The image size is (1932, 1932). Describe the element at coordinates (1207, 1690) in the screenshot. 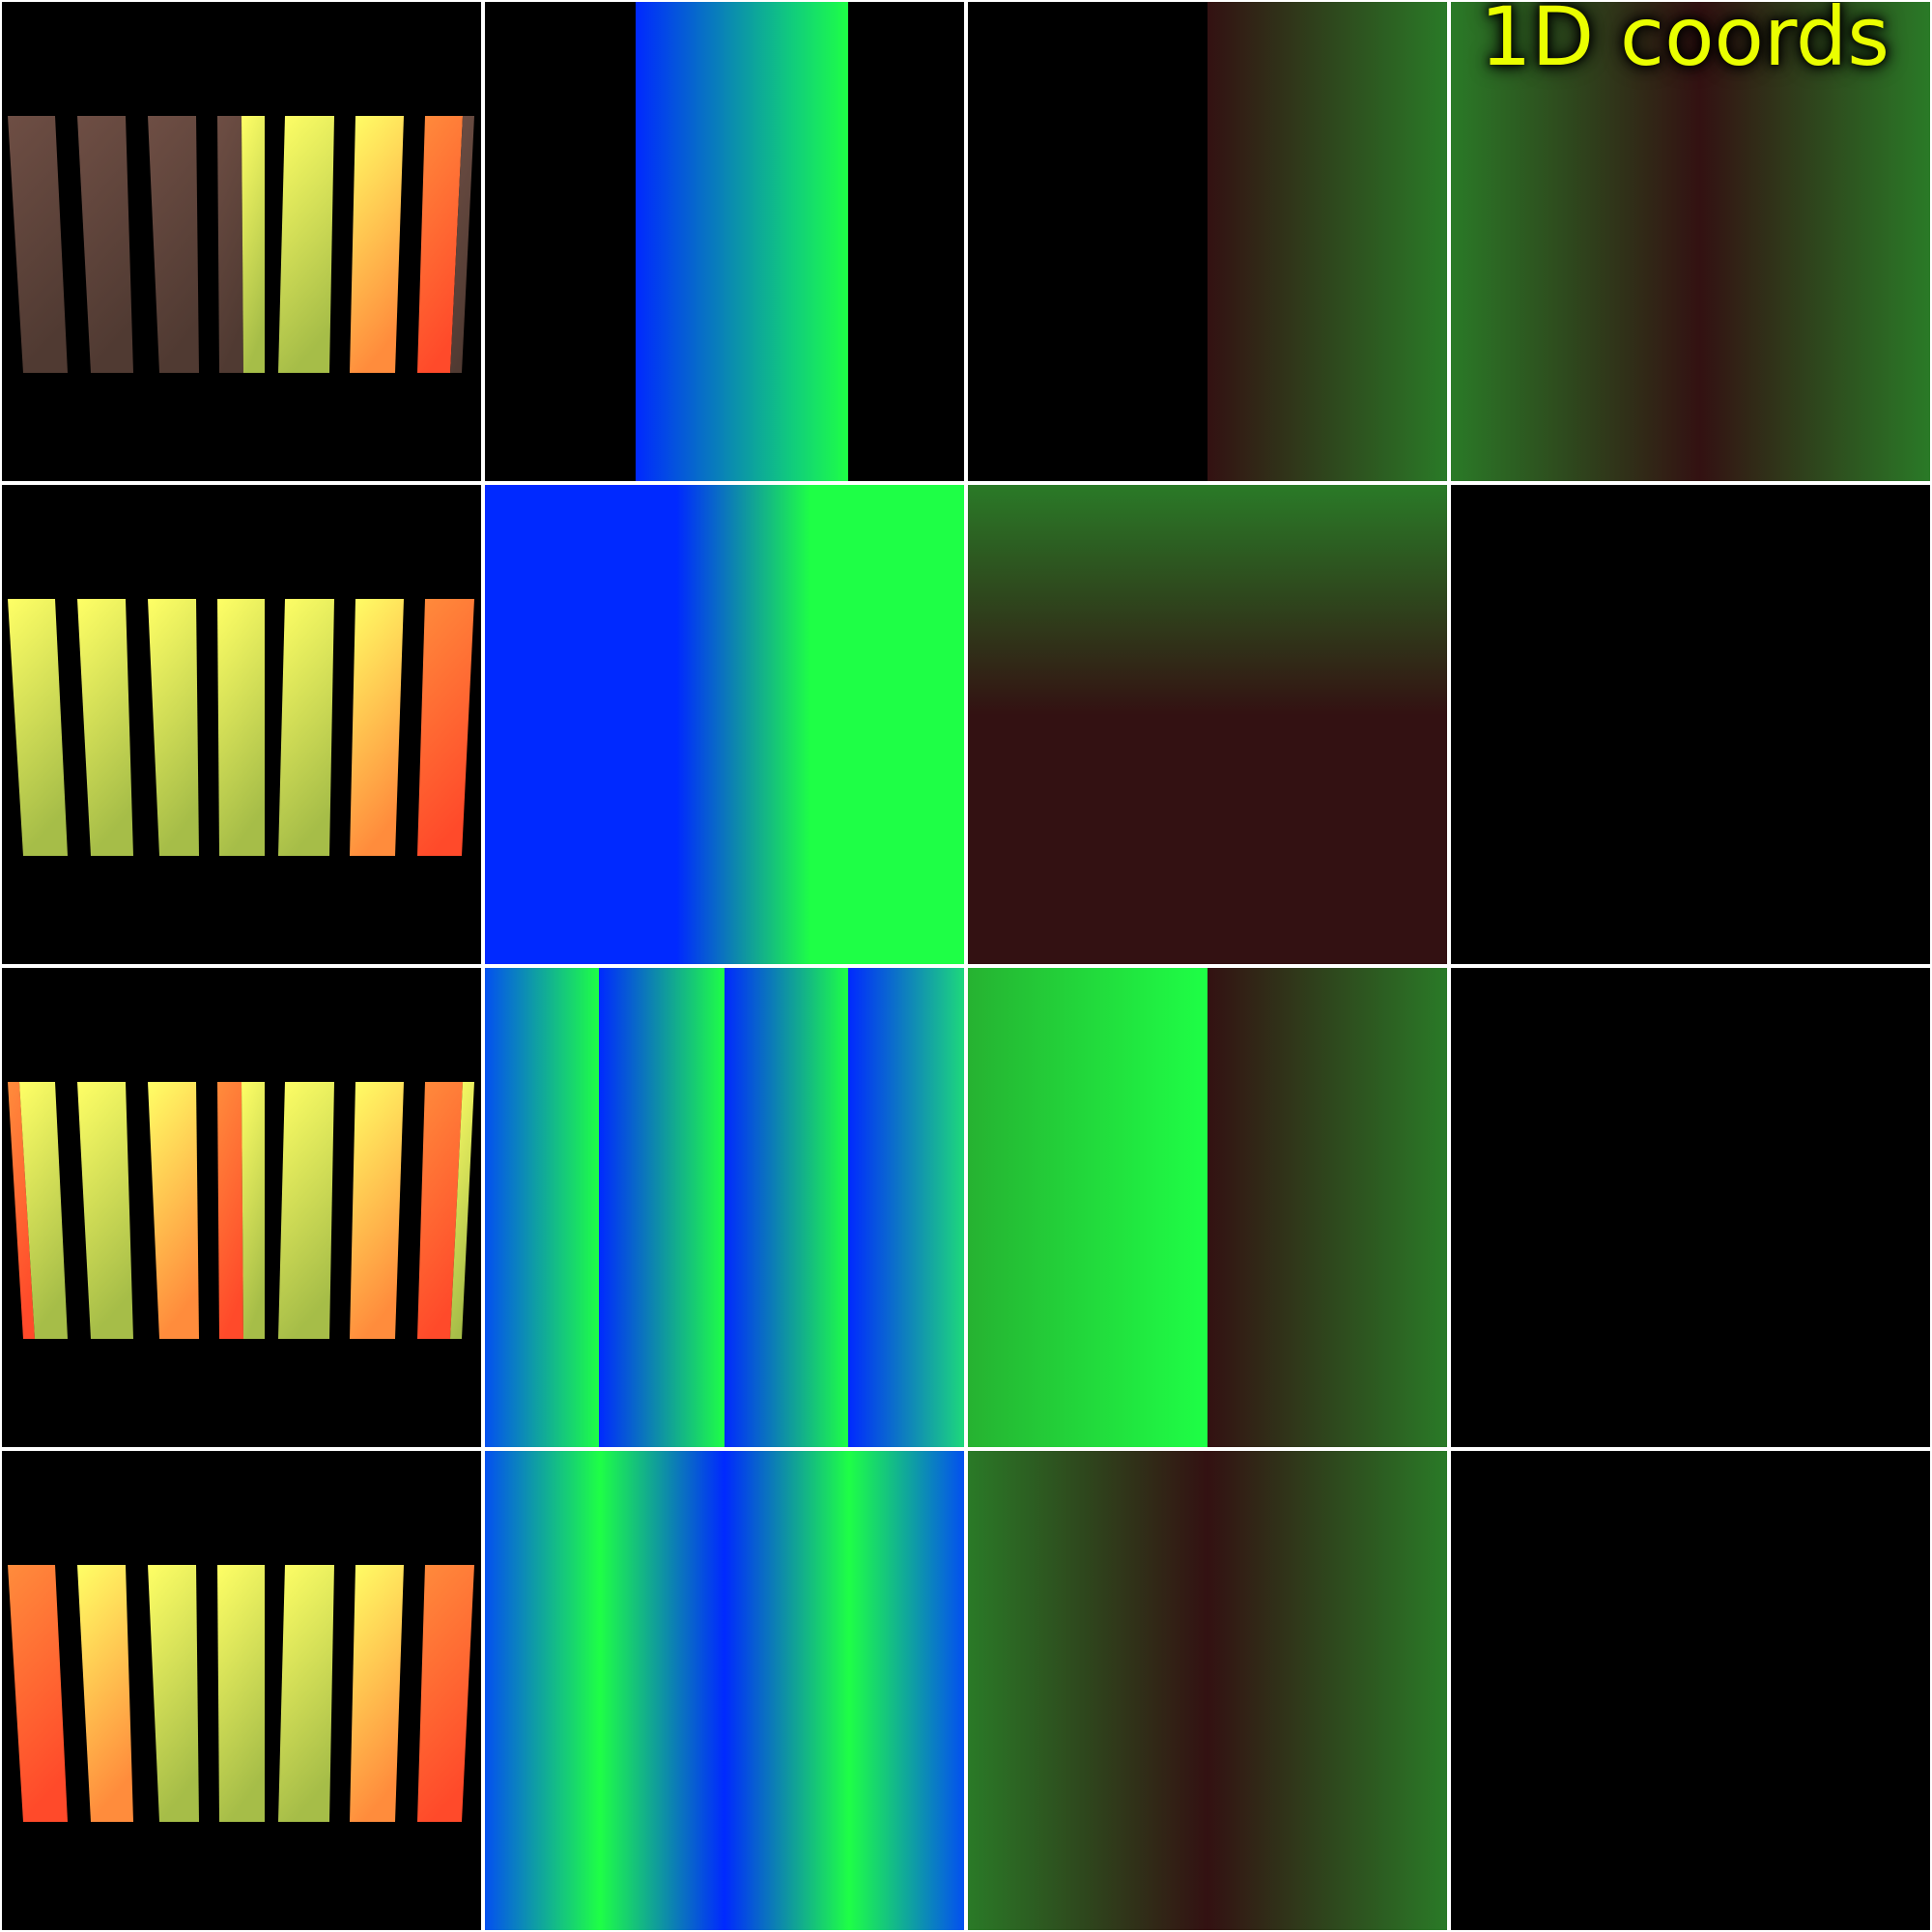

I see `gradient-tile-r4c3` at that location.